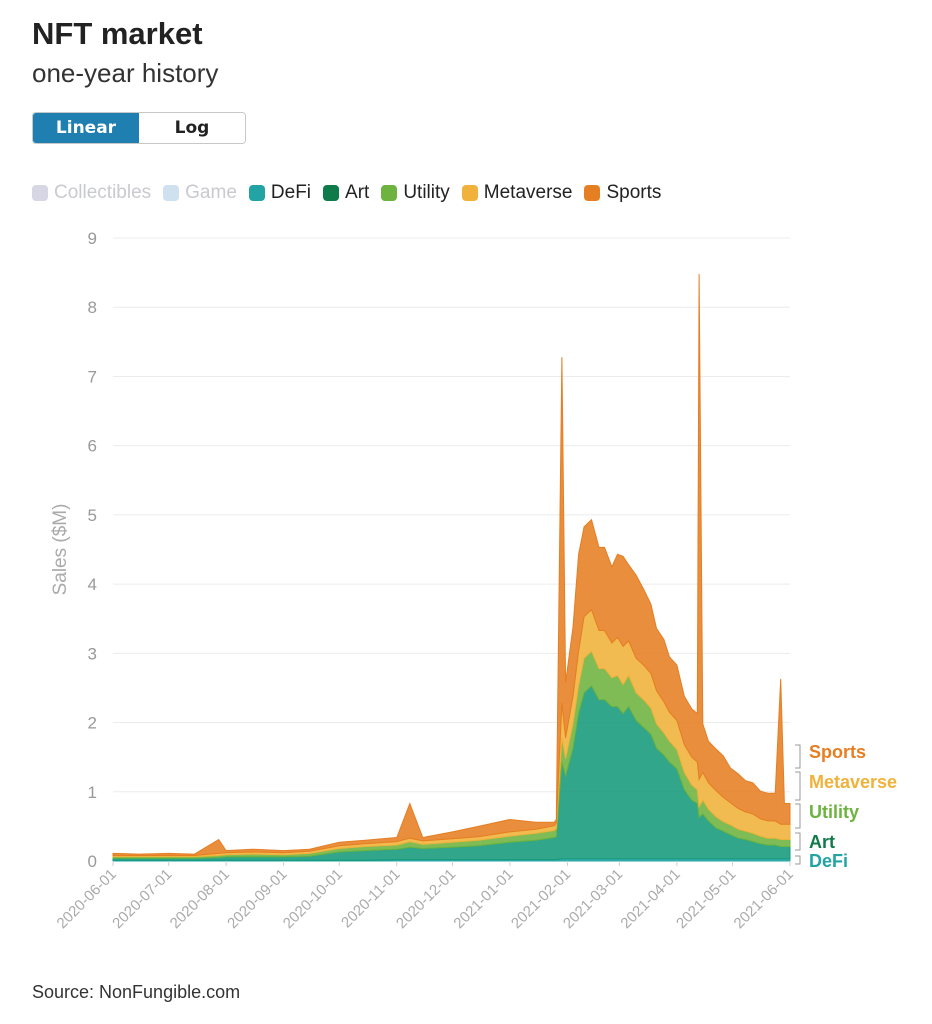 This screenshot has width=932, height=1024. Describe the element at coordinates (828, 861) in the screenshot. I see `end-label-defi: DeFi` at that location.